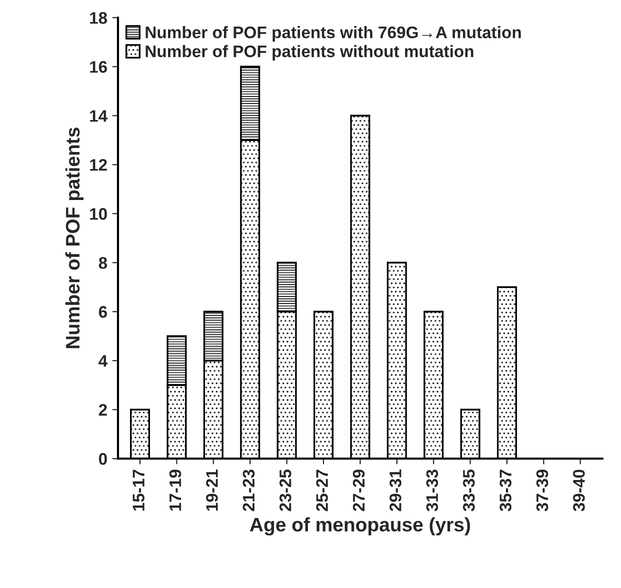  Describe the element at coordinates (99, 18) in the screenshot. I see `y-tick-label: 18` at that location.